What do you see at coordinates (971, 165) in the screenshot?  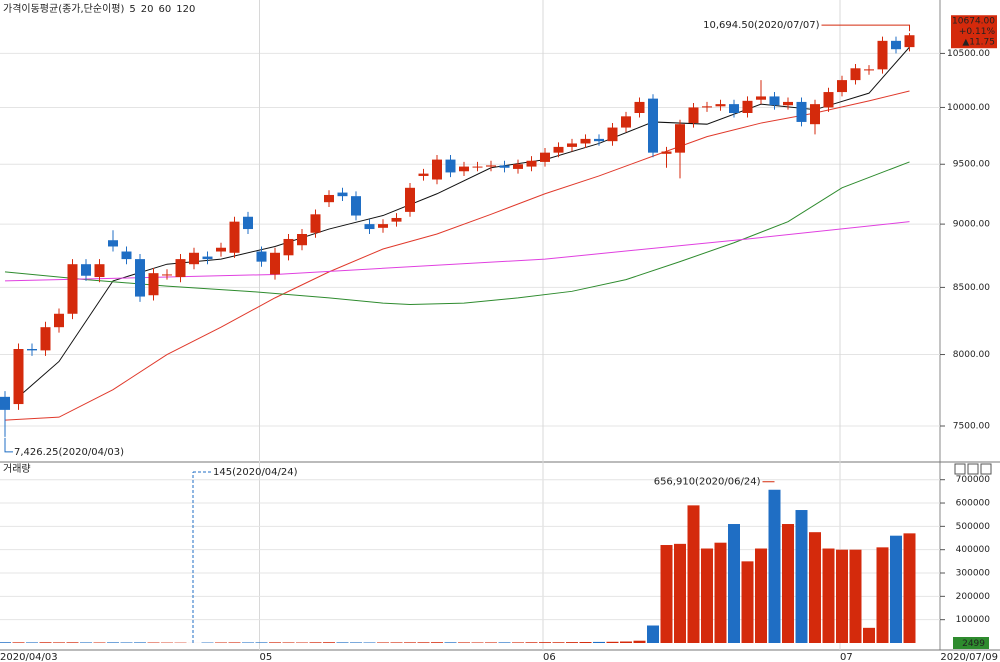 I see `y-tick-label: 9500.00` at bounding box center [971, 165].